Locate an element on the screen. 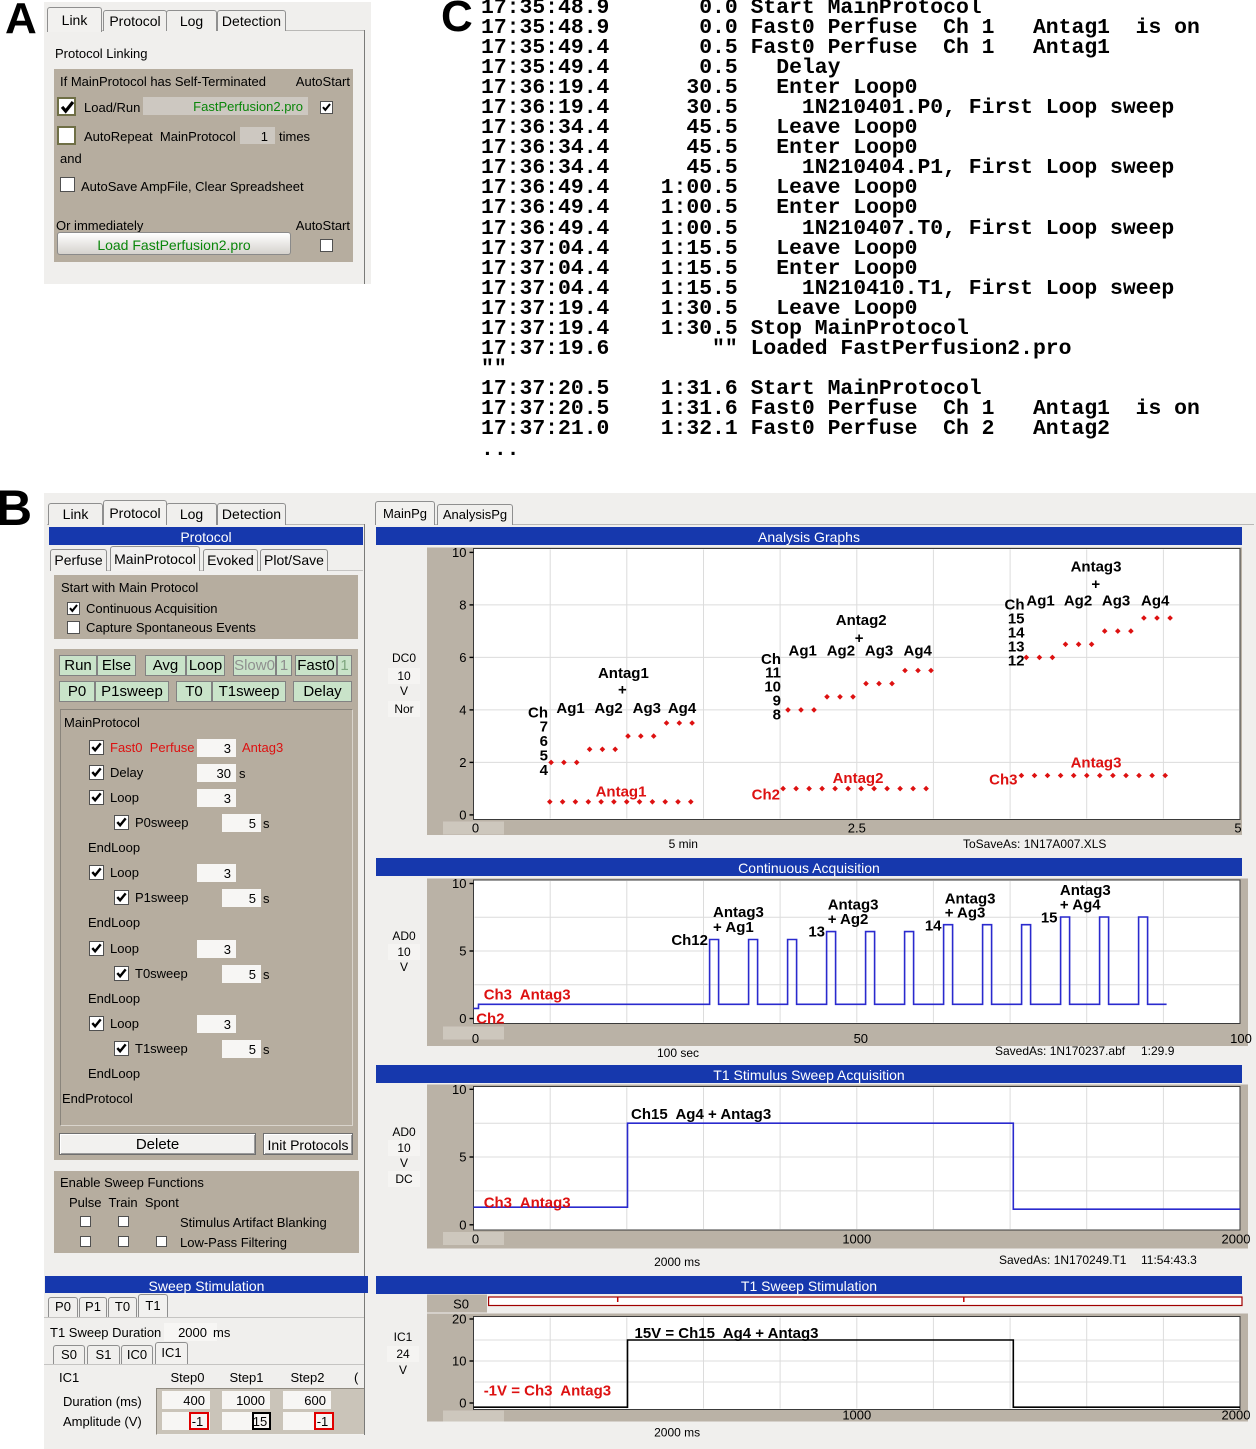 Image resolution: width=1256 pixels, height=1449 pixels. svg-text: S0 is located at coordinates (461, 1304).